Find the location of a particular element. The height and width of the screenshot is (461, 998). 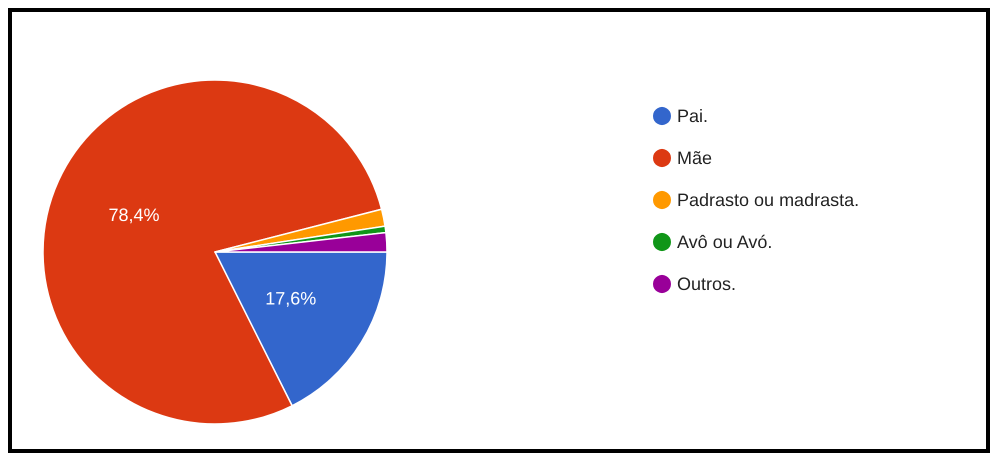

legend-label: Pai. is located at coordinates (692, 116).